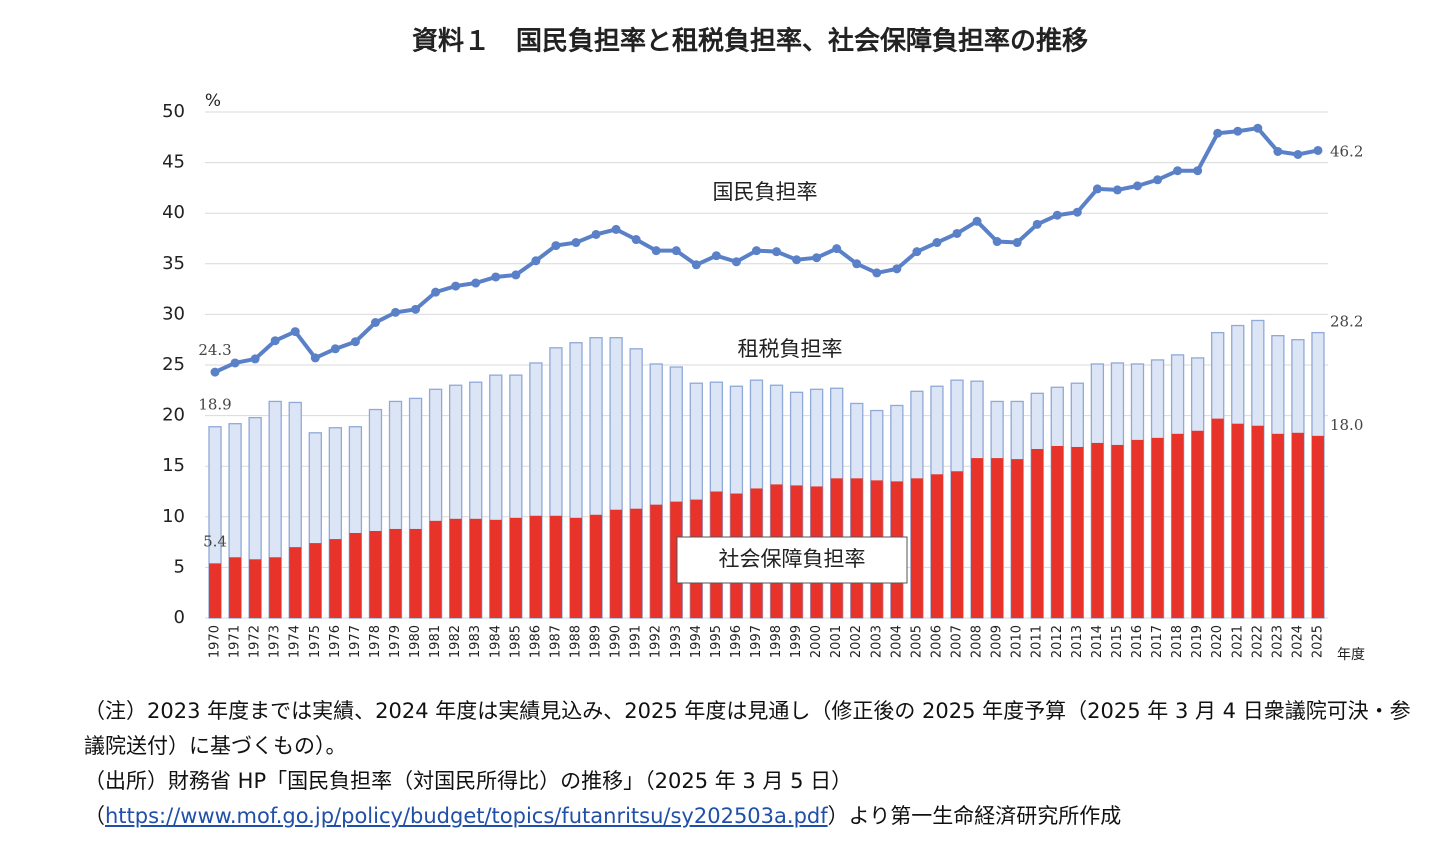 The image size is (1444, 860). Describe the element at coordinates (750, 41) in the screenshot. I see `chart-title: 資料１ 国民負担率と租税負担率、社会保障負担率の推移` at that location.